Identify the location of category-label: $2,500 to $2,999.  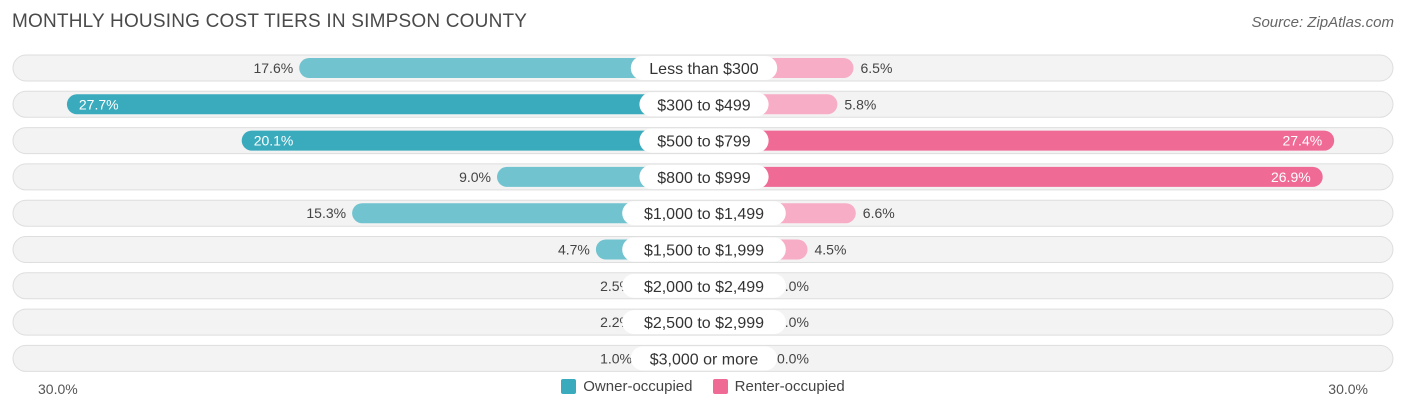
(704, 323).